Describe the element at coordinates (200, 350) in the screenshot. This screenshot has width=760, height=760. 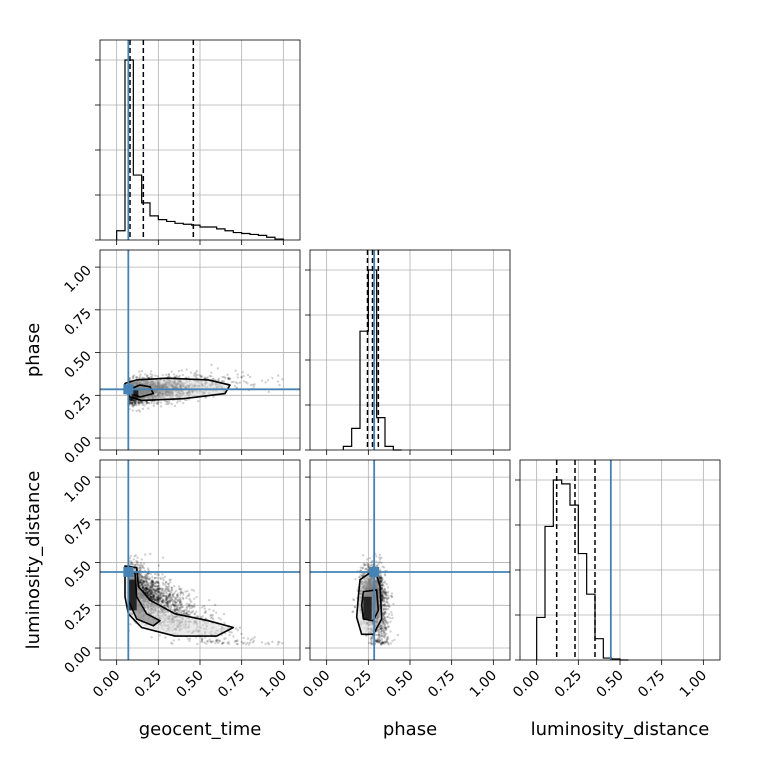
I see `scatter-geocent-time-vs-phase-content` at that location.